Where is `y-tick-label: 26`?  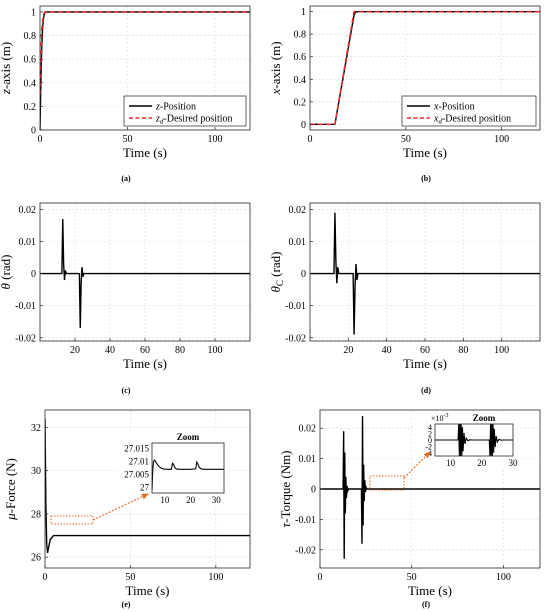 y-tick-label: 26 is located at coordinates (36, 558).